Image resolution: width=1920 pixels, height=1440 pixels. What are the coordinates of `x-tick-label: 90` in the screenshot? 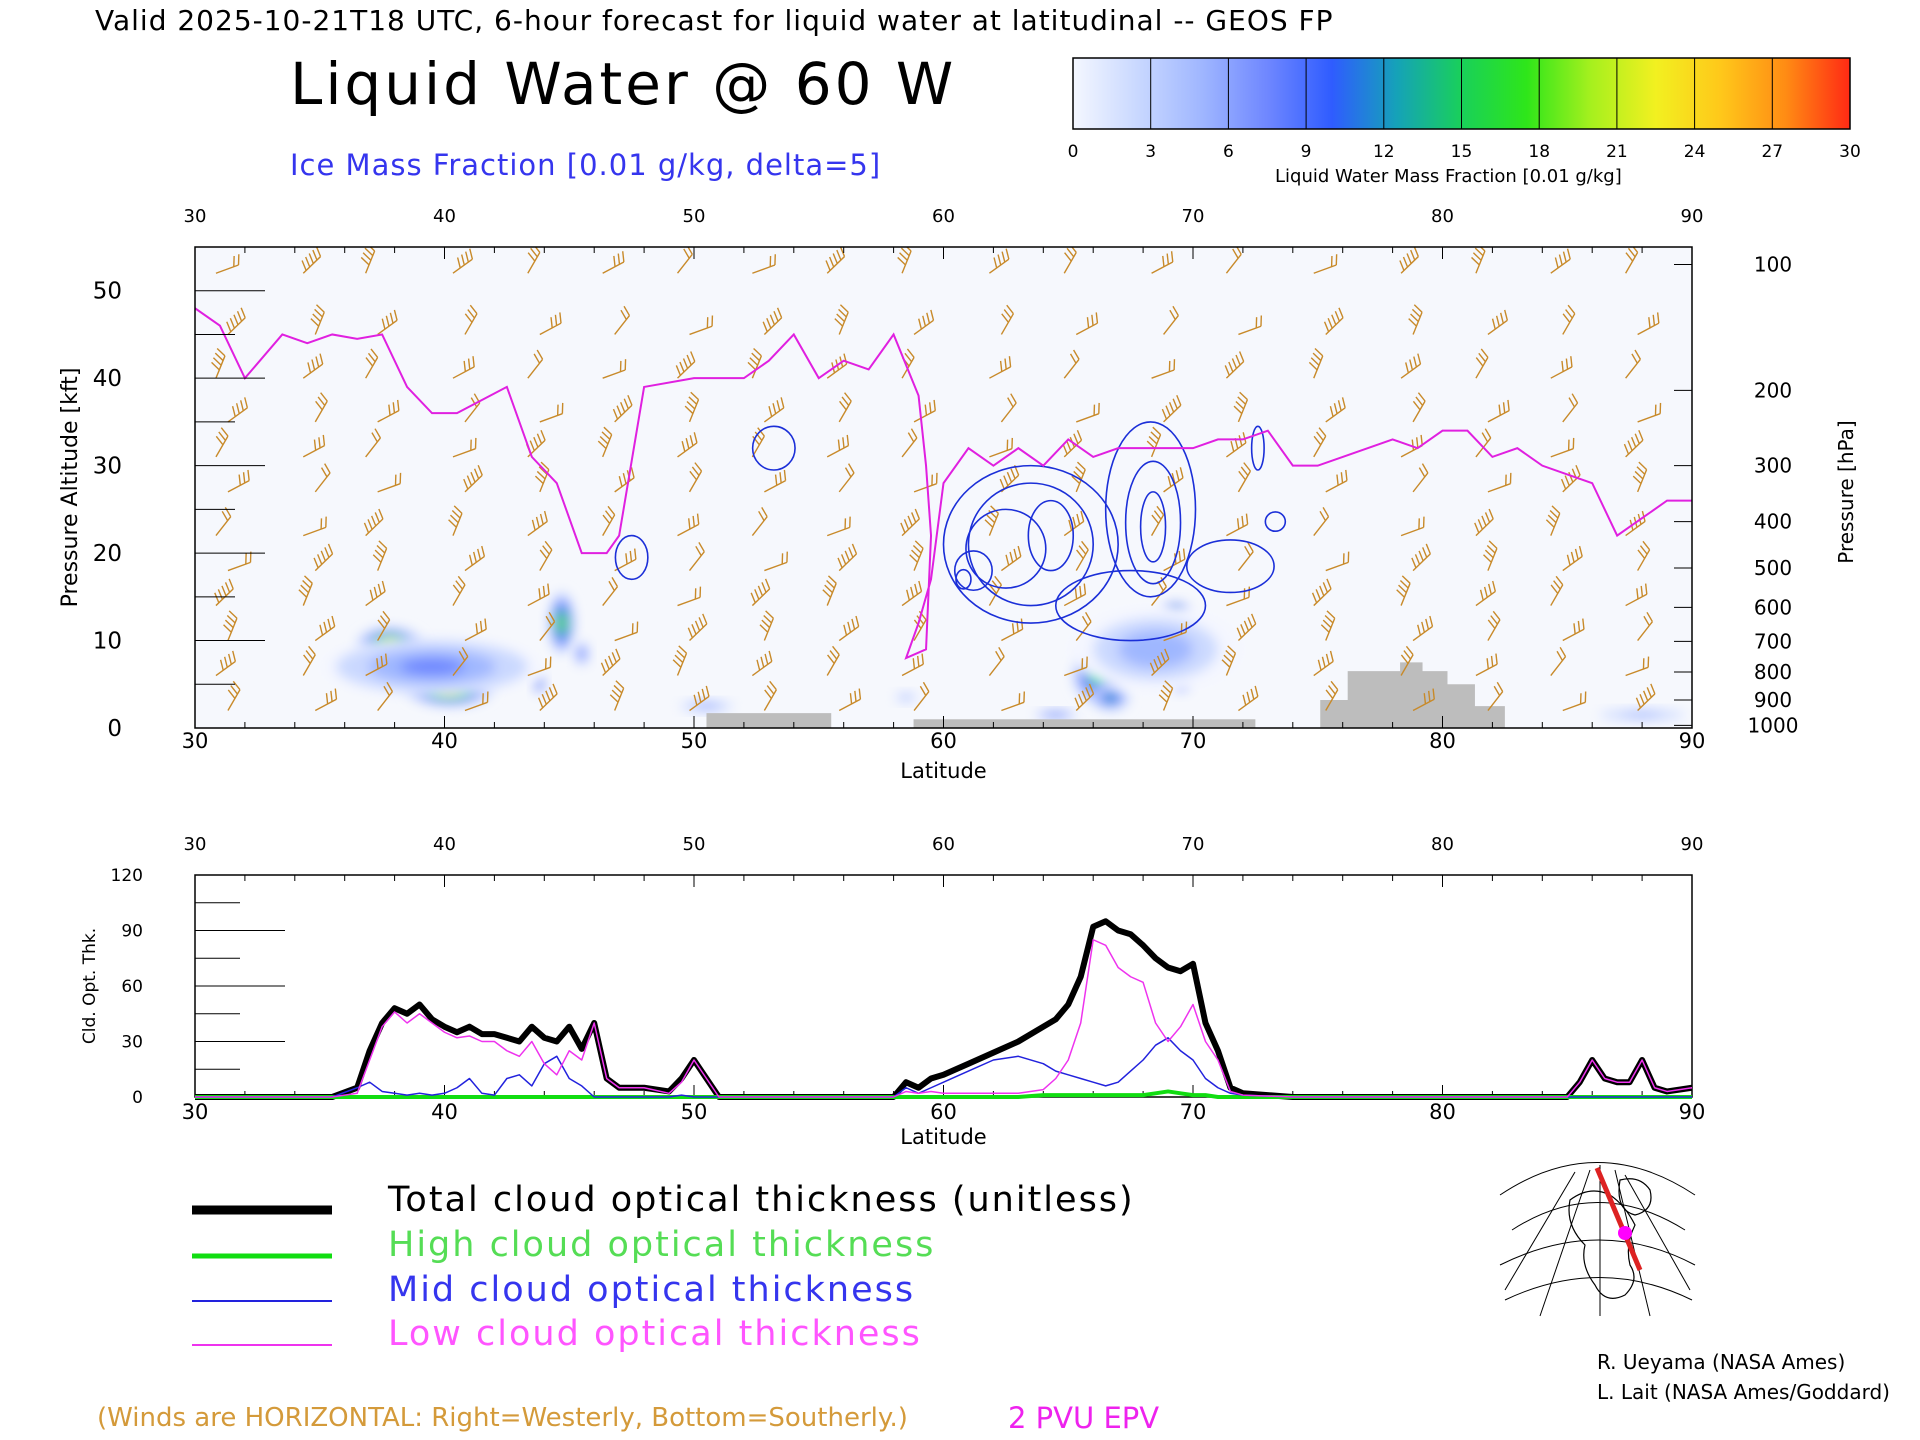 It's located at (1692, 741).